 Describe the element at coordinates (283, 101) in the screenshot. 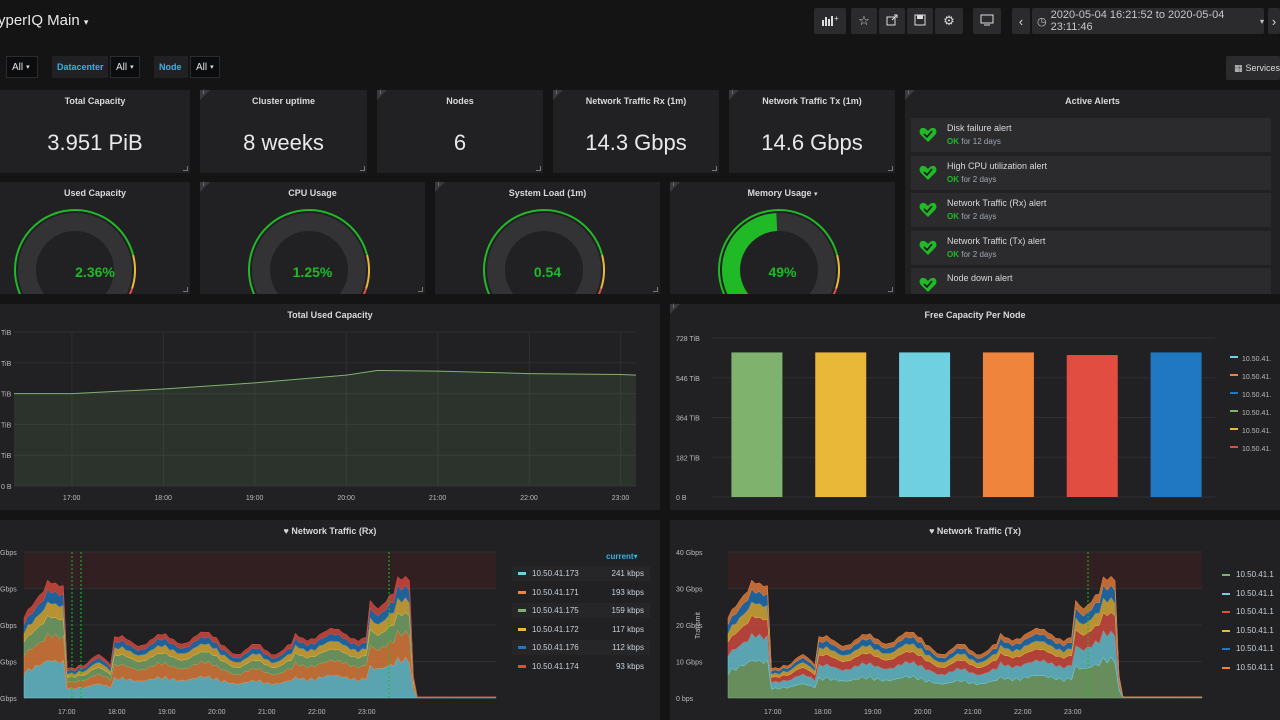

I see `panel-title: Cluster uptime` at that location.